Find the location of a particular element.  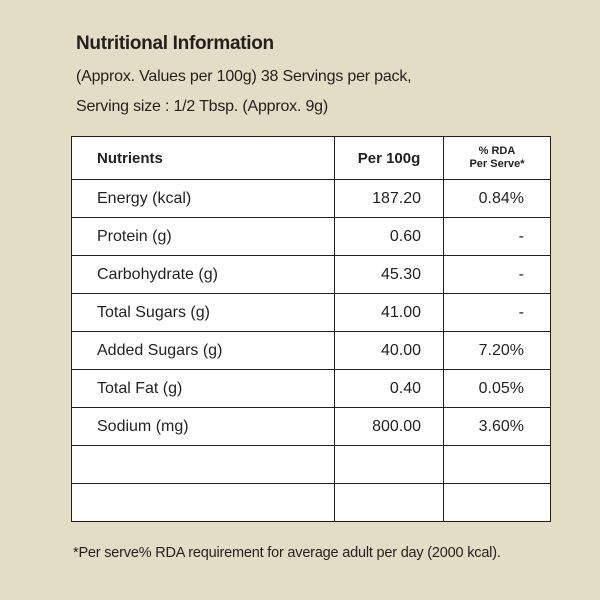

per-100g-value: 45.30 is located at coordinates (389, 274).